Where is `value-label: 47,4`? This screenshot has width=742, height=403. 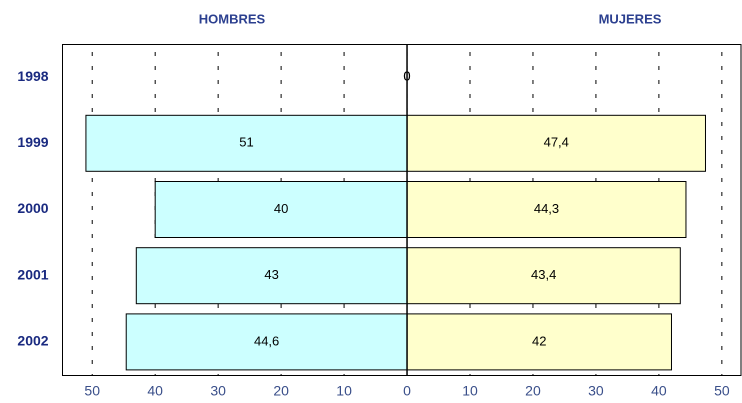
value-label: 47,4 is located at coordinates (556, 142).